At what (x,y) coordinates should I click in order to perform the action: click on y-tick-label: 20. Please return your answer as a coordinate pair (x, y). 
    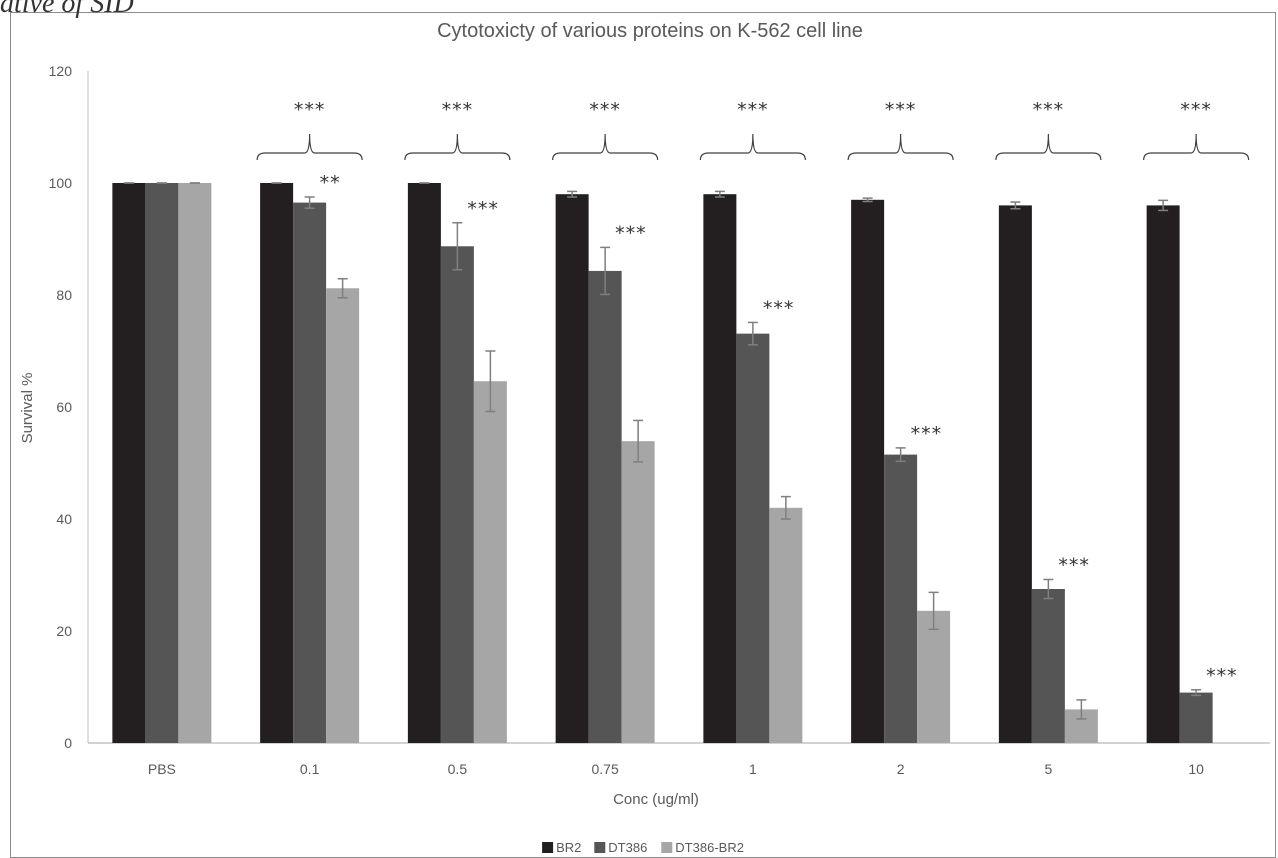
    Looking at the image, I should click on (64, 631).